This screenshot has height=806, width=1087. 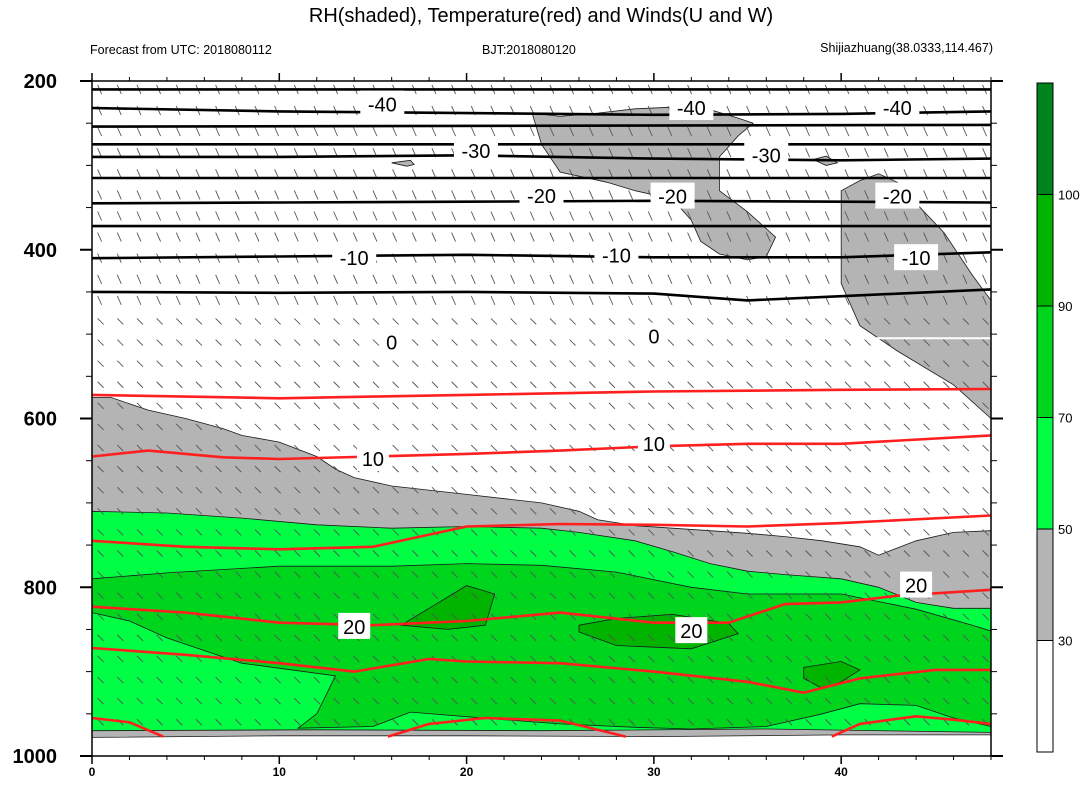 I want to click on contour-label-box, so click(x=354, y=257).